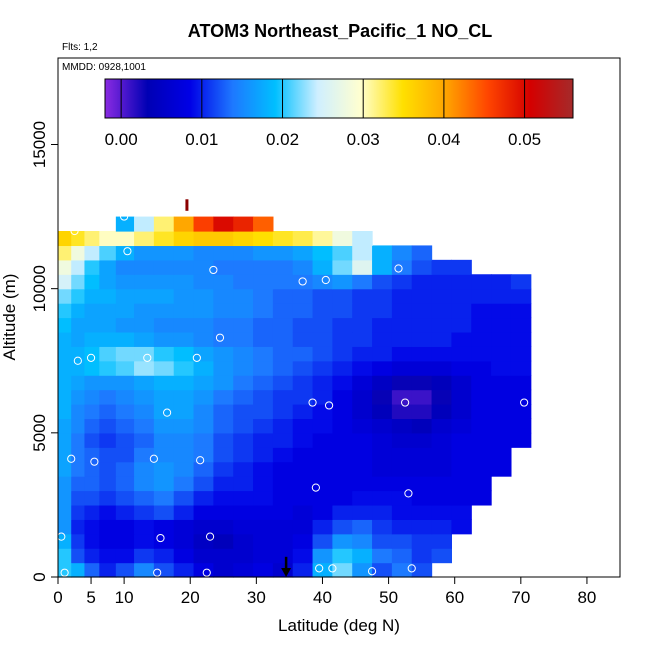  I want to click on colorbar-gradient, so click(339, 98).